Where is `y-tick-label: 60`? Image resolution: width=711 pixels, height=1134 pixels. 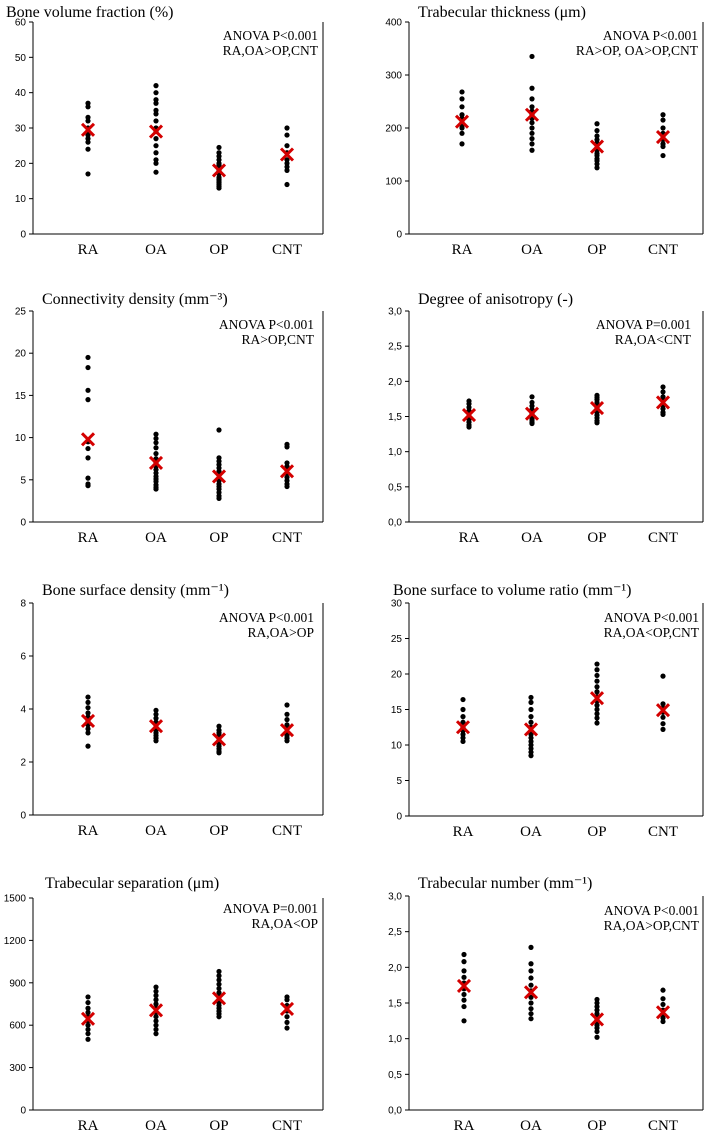
y-tick-label: 60 is located at coordinates (21, 23).